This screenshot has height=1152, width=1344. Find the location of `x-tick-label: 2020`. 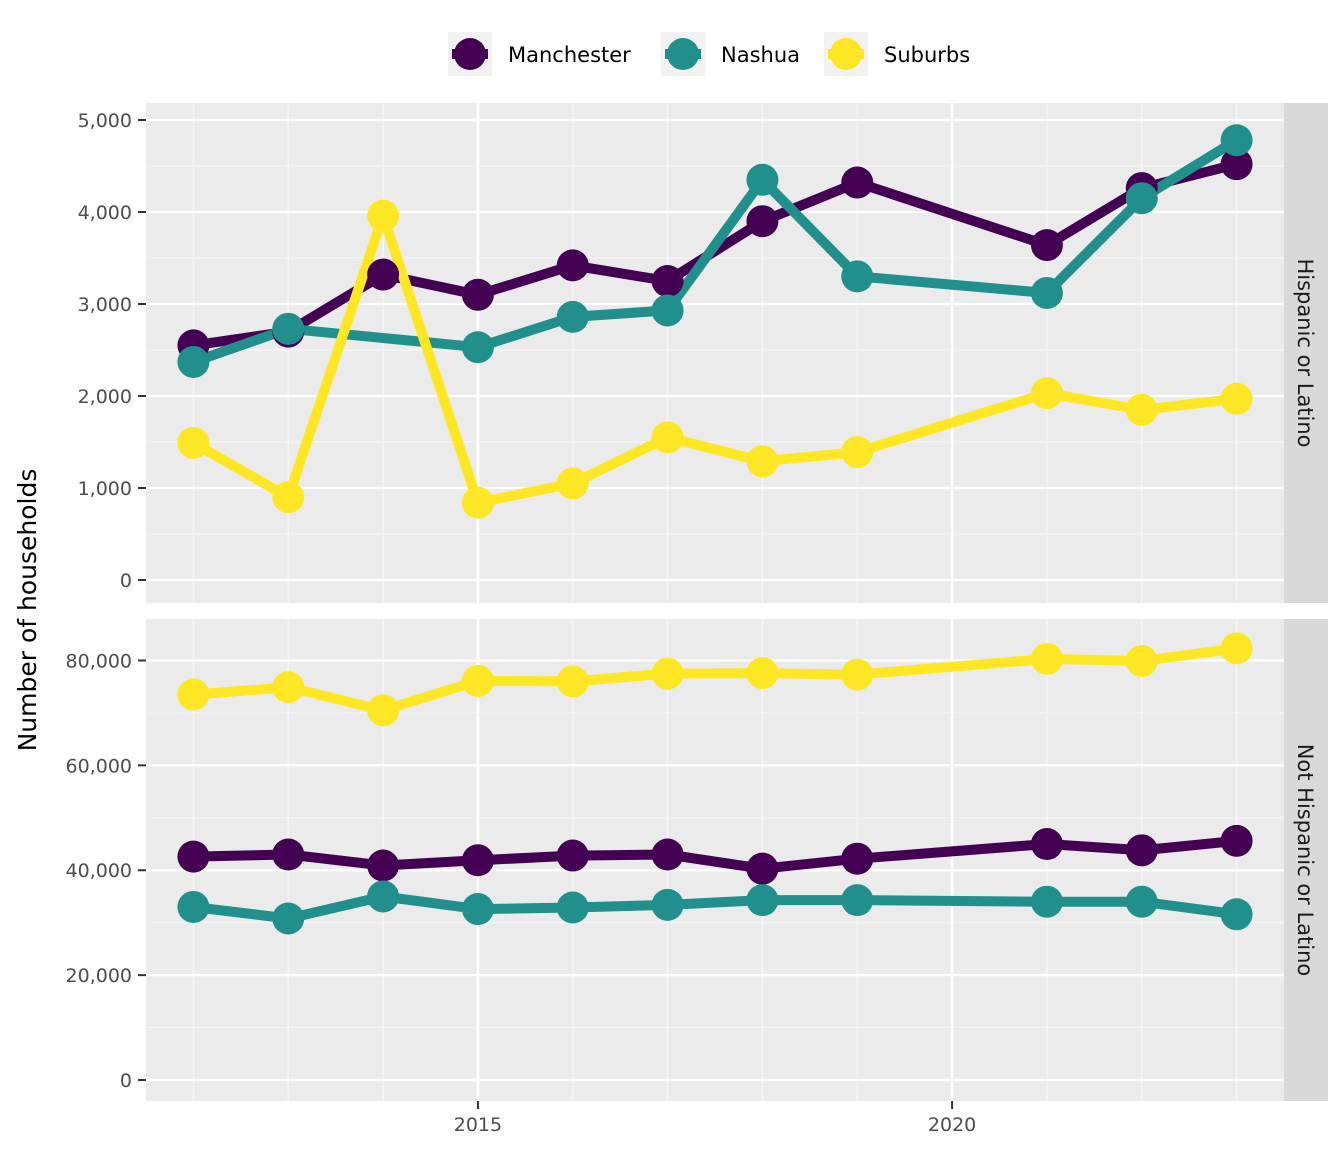

x-tick-label: 2020 is located at coordinates (952, 1125).